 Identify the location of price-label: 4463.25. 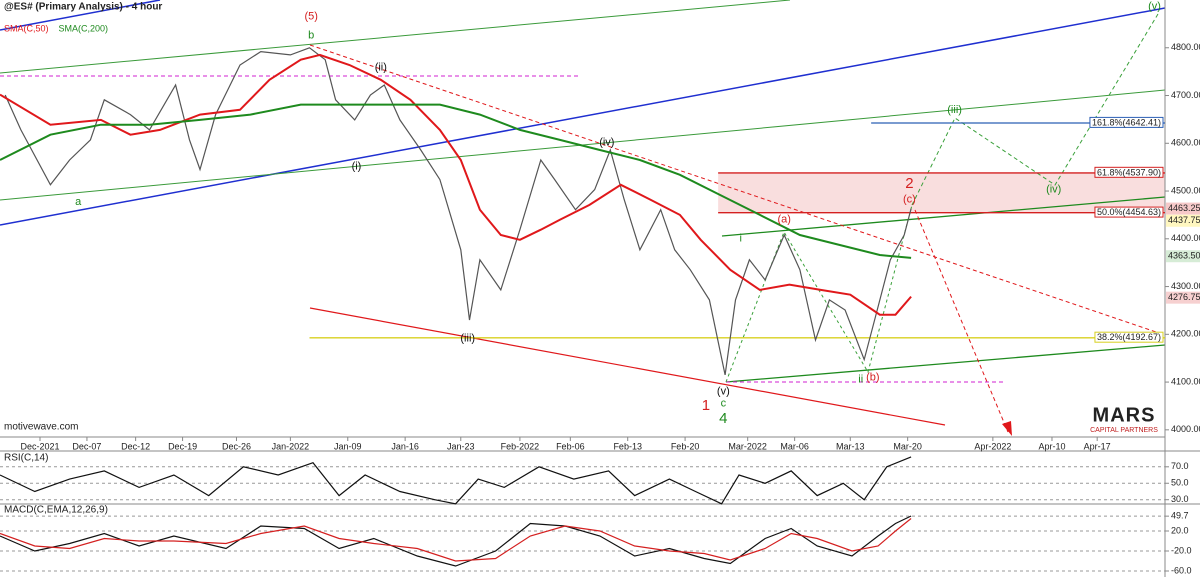
(1184, 208).